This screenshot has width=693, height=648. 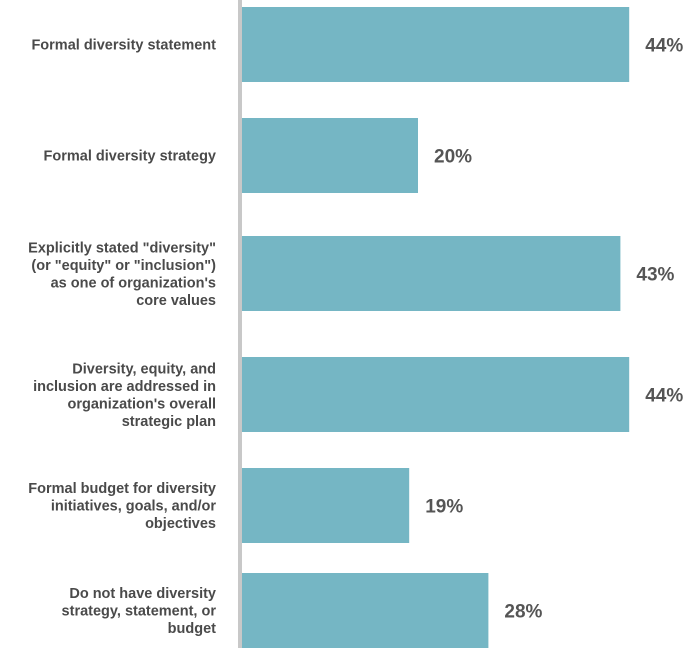 What do you see at coordinates (122, 489) in the screenshot?
I see `category-label-line: Formal budget for diversity` at bounding box center [122, 489].